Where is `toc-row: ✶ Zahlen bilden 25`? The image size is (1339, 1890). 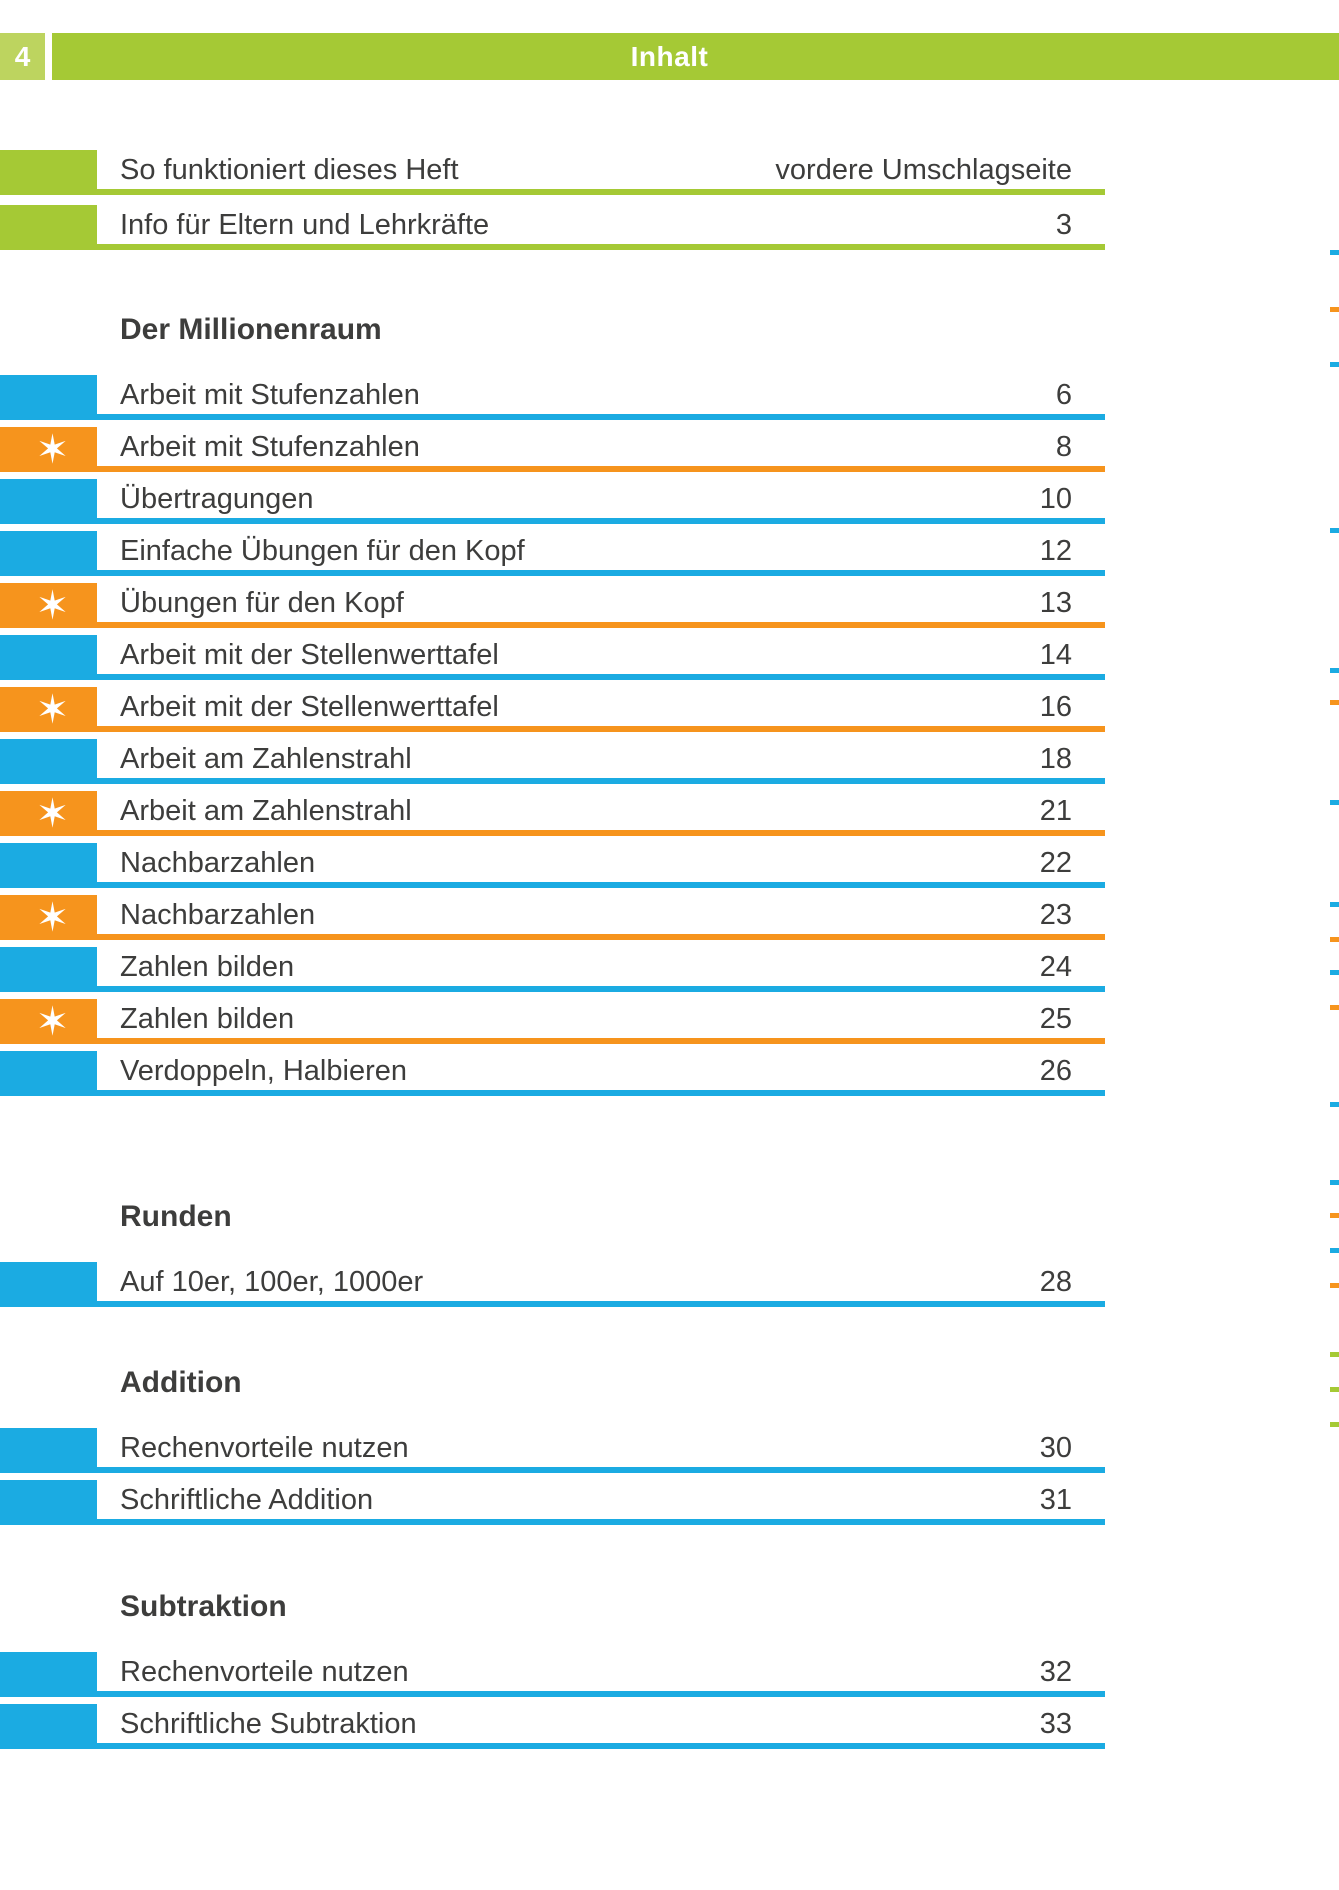 toc-row: ✶ Zahlen bilden 25 is located at coordinates (552, 1021).